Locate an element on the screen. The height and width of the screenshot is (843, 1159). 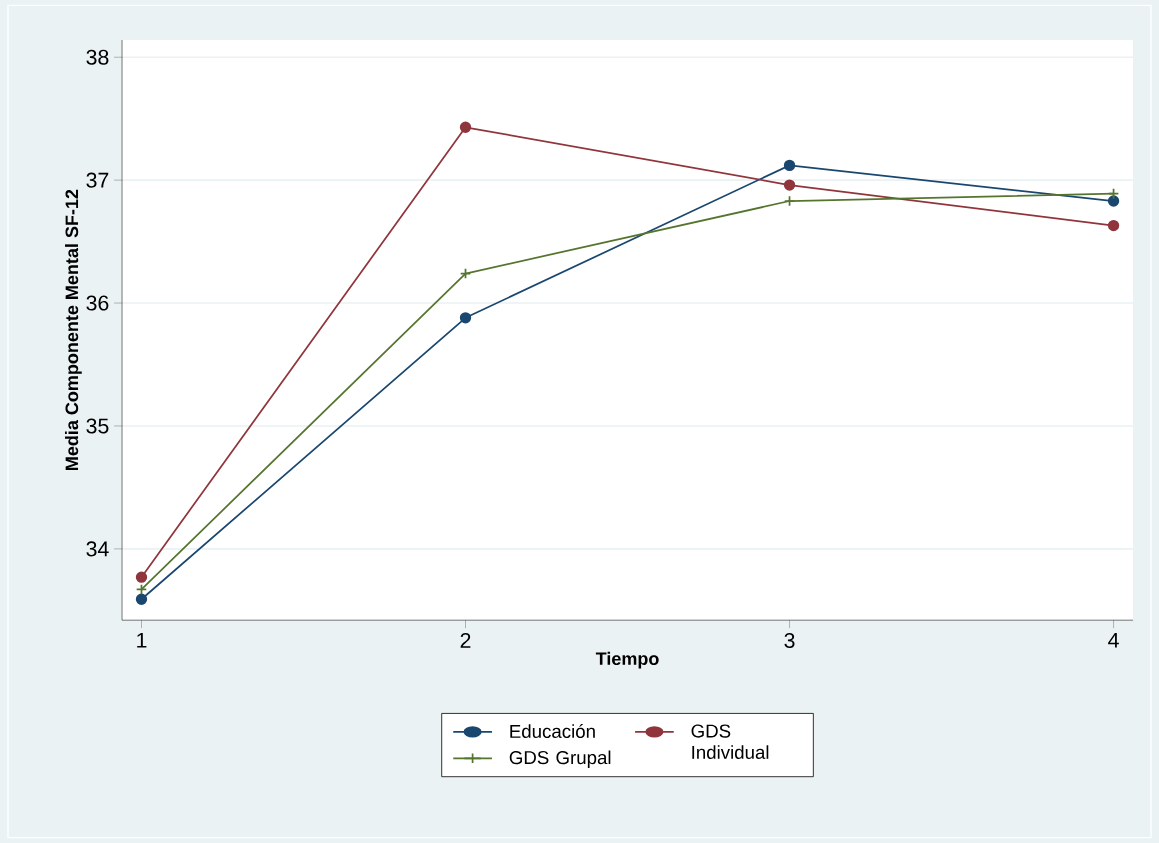
y-tick-label: 35 is located at coordinates (97, 426).